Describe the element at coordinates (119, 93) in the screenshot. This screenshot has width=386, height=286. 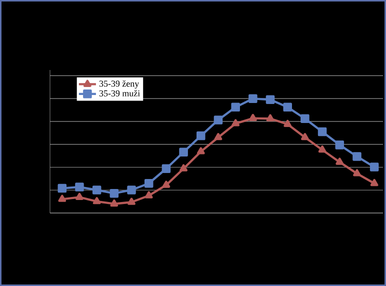
I see `legend-label: 35-39 muži` at that location.